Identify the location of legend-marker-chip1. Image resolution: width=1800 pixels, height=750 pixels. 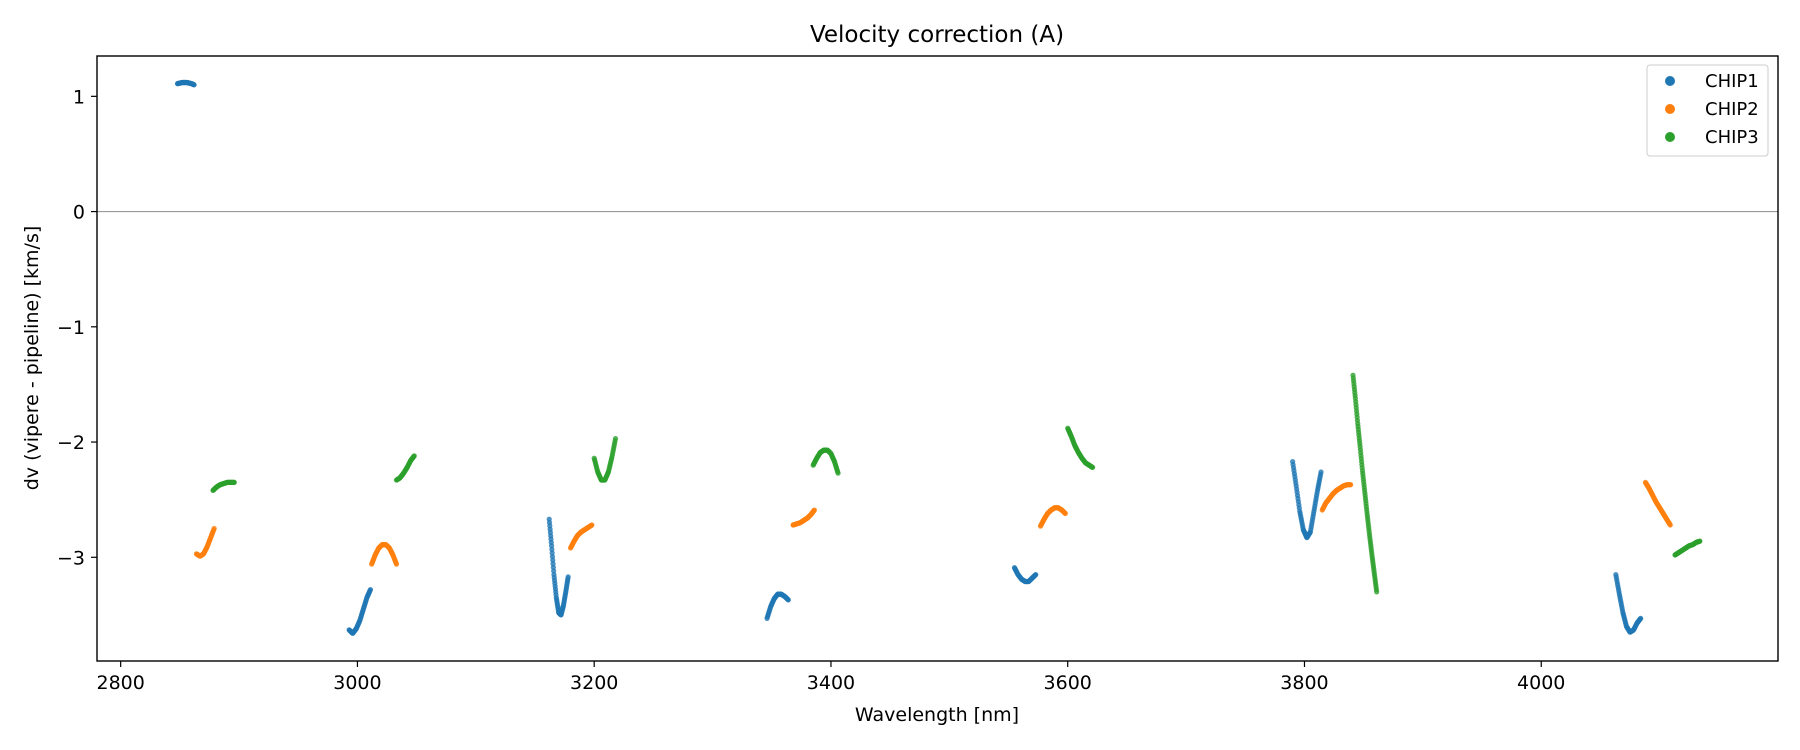
(1670, 81).